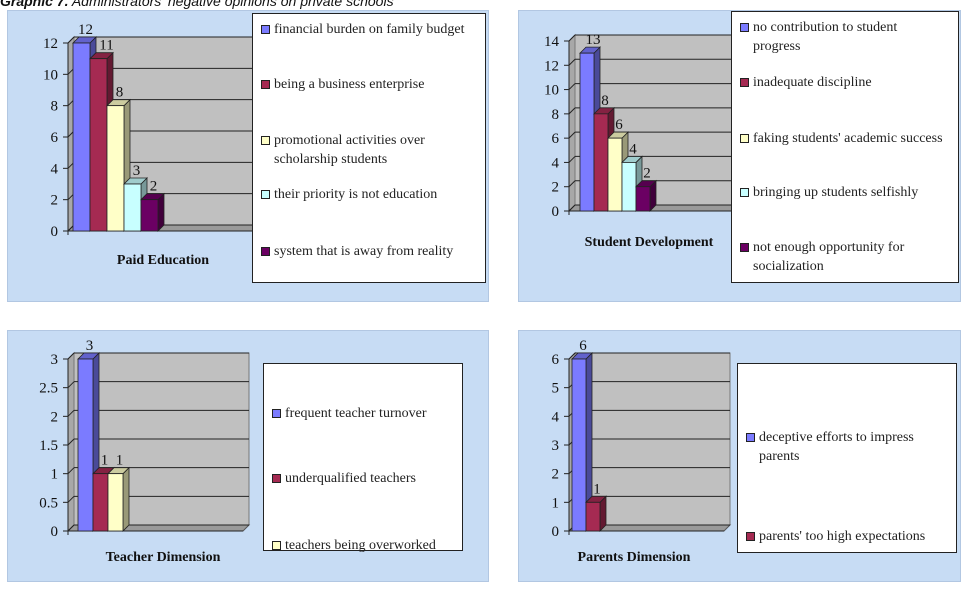 The width and height of the screenshot is (962, 589). Describe the element at coordinates (633, 149) in the screenshot. I see `data-label-bringing-up-students-selfishly: 4` at that location.